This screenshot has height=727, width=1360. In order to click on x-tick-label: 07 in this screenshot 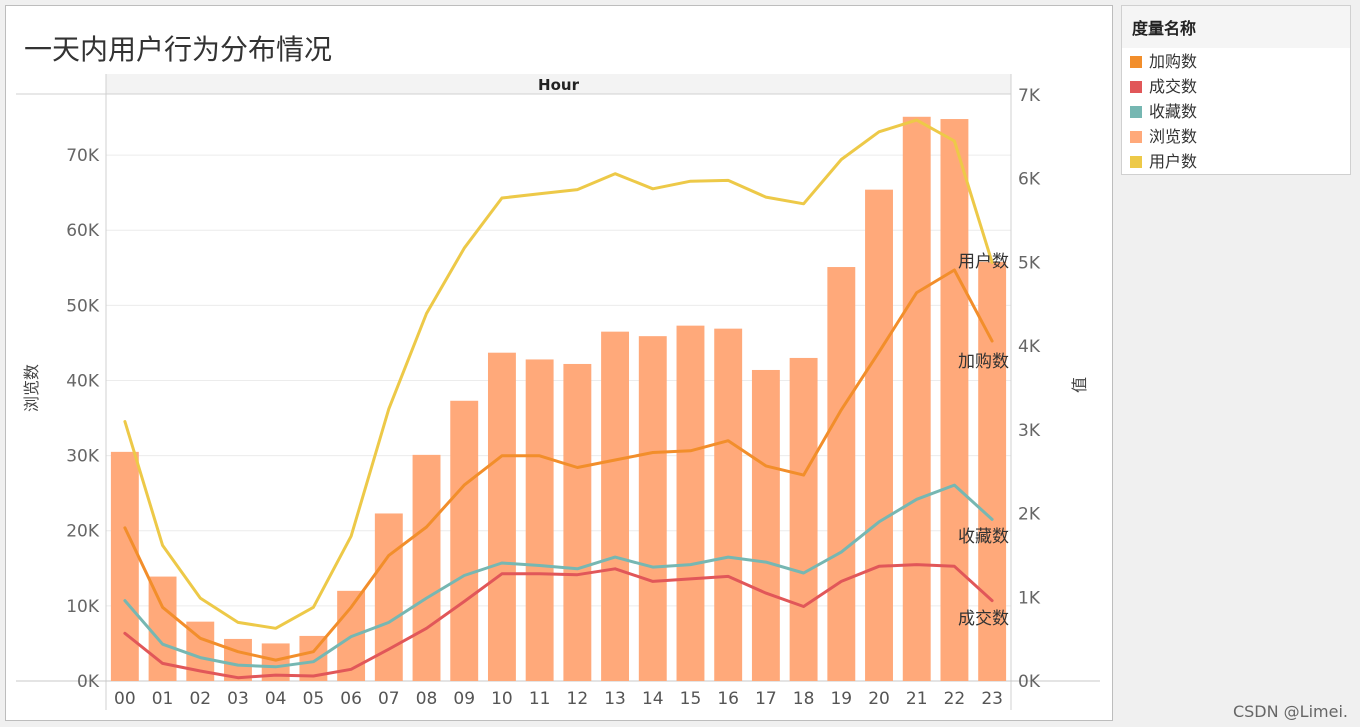, I will do `click(389, 699)`.